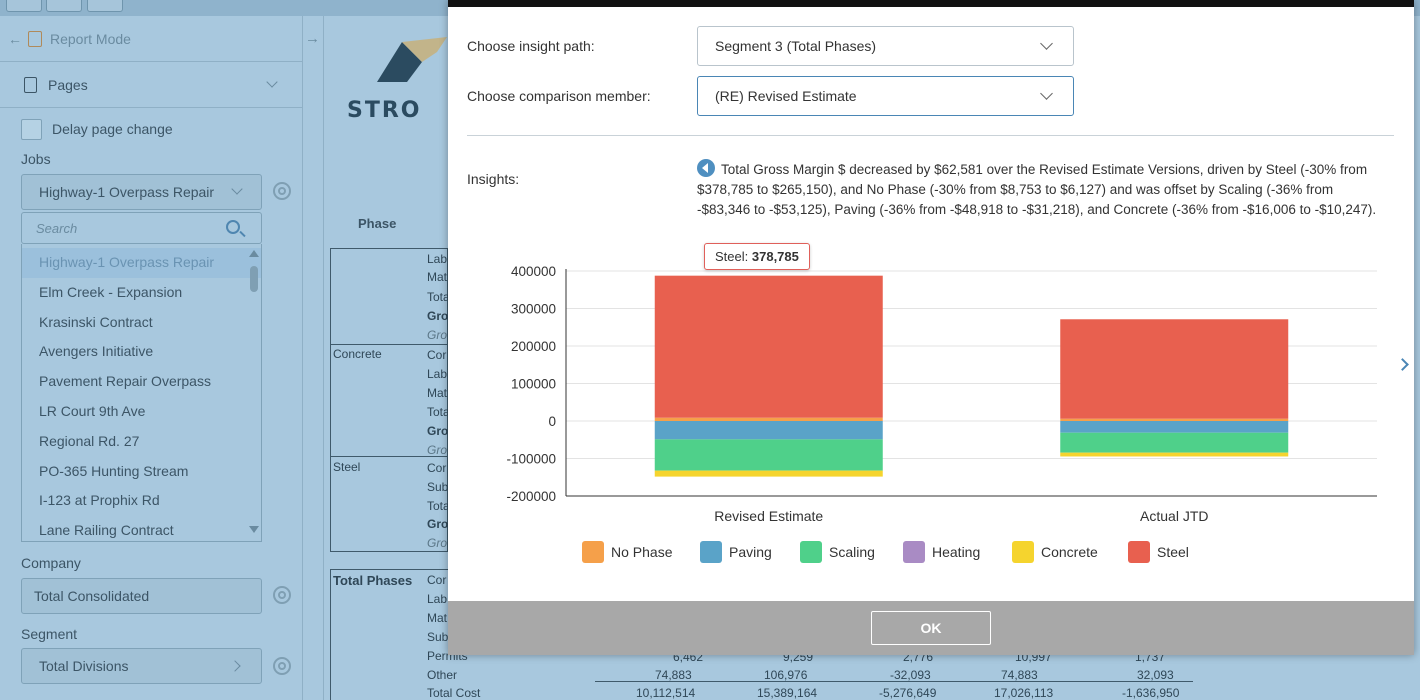 The image size is (1420, 700). I want to click on list-item: Lane Railing Contract, so click(106, 530).